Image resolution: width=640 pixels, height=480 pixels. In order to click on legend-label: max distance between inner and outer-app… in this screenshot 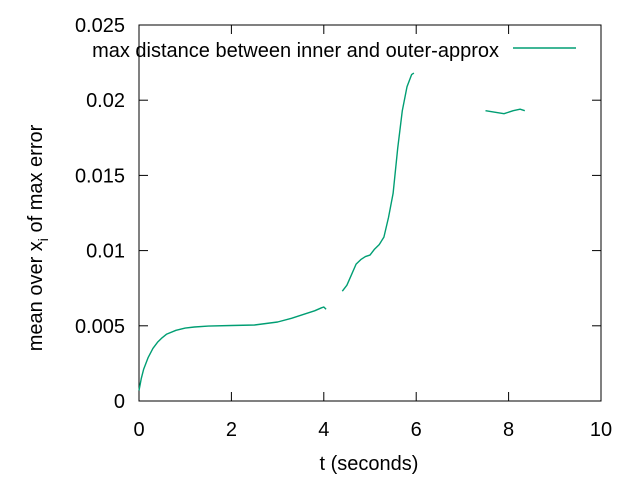, I will do `click(295, 51)`.